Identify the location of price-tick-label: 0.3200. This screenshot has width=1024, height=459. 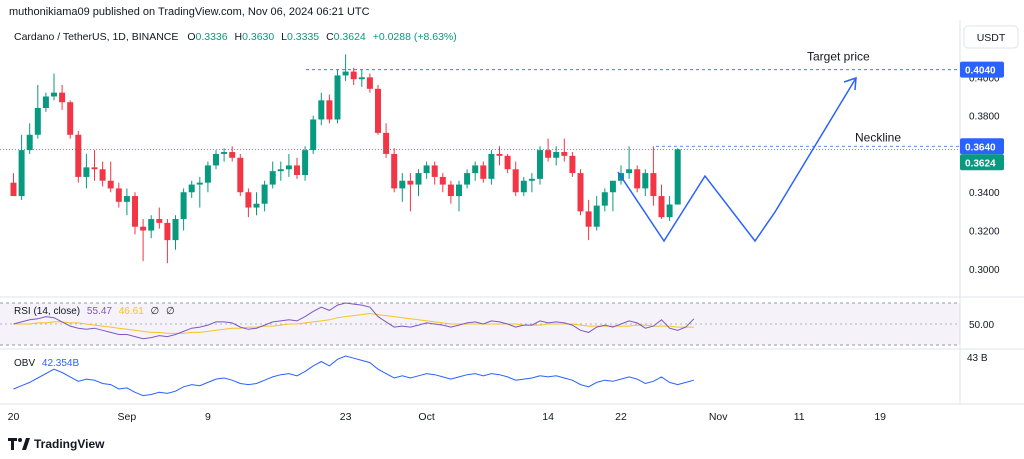
(984, 232).